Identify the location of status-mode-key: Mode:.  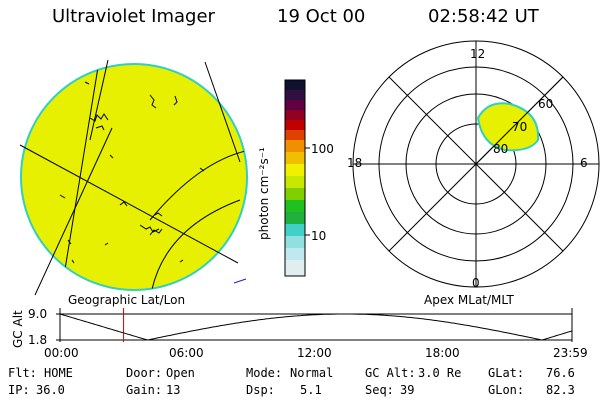
(264, 373).